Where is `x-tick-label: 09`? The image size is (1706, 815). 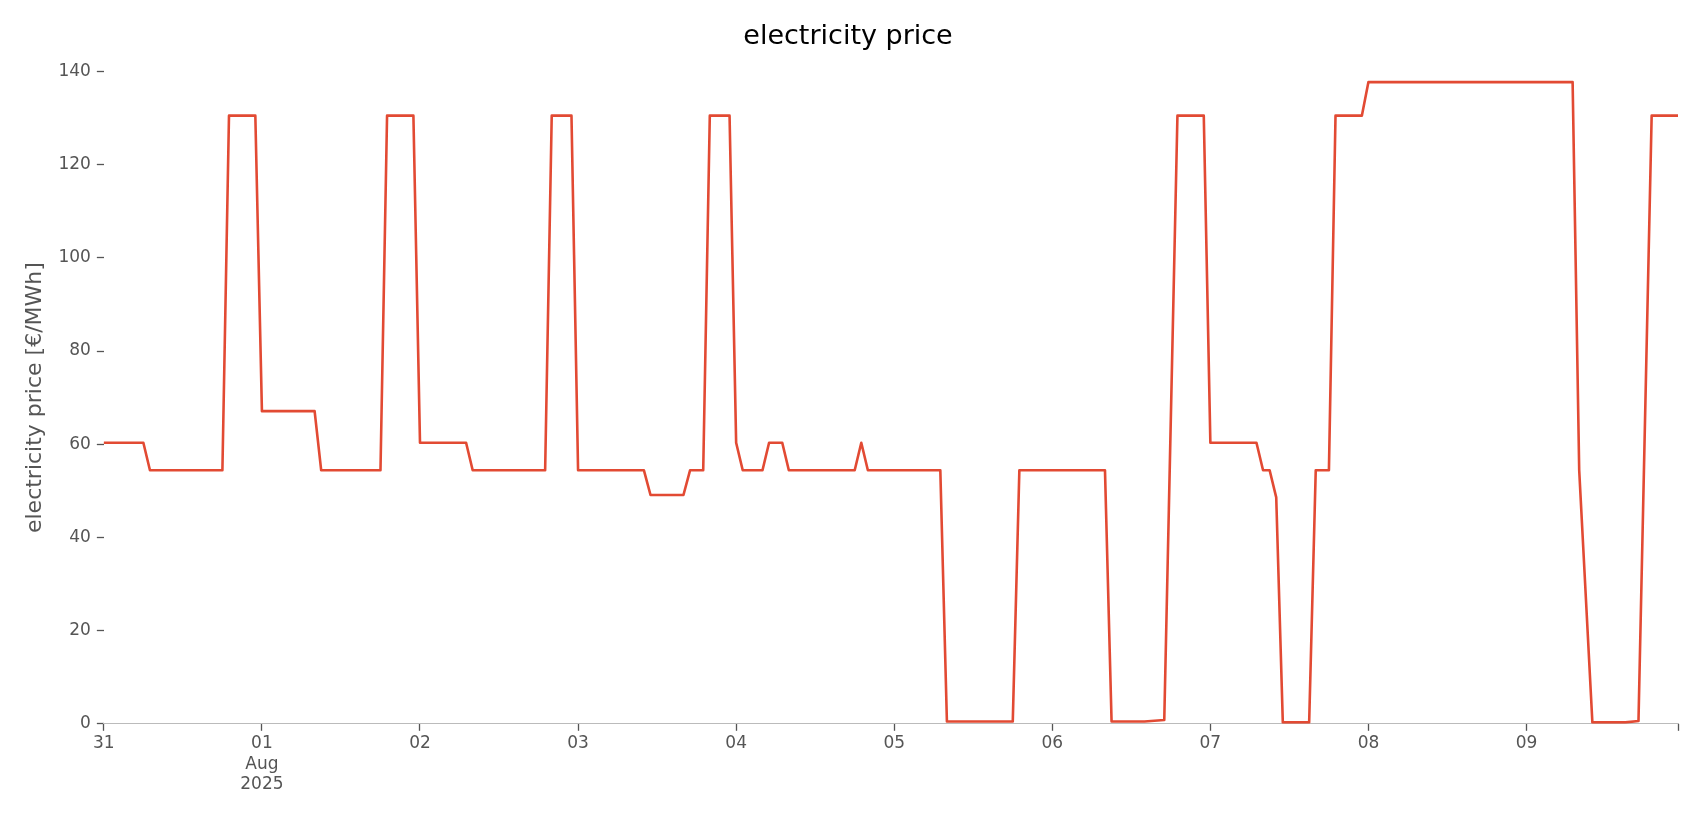 x-tick-label: 09 is located at coordinates (1526, 742).